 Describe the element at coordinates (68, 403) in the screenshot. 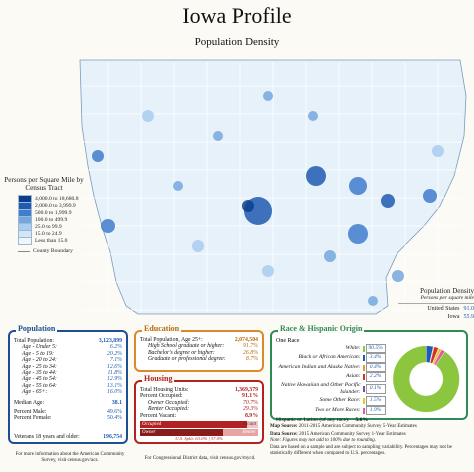

I see `pop-median-row: Median Age: 38.1` at that location.